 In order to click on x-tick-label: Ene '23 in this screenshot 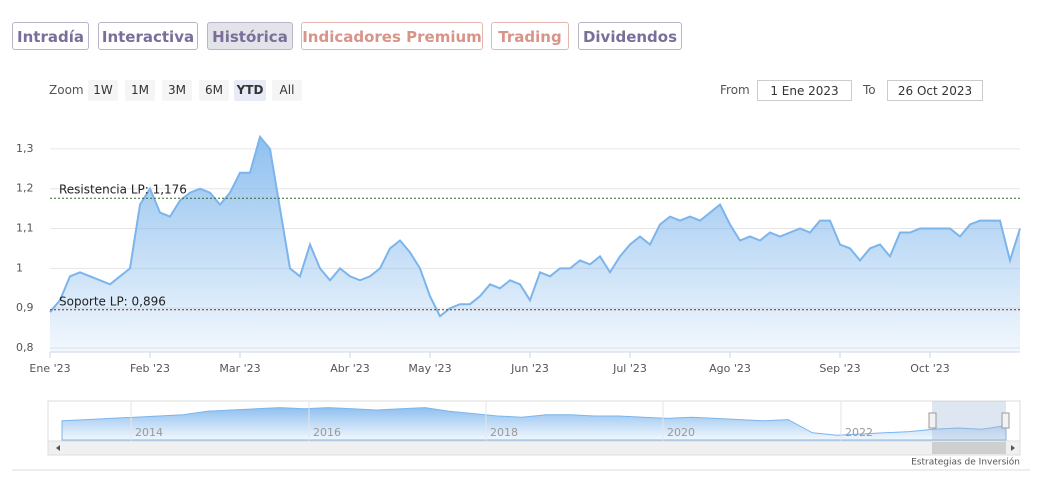, I will do `click(49, 368)`.